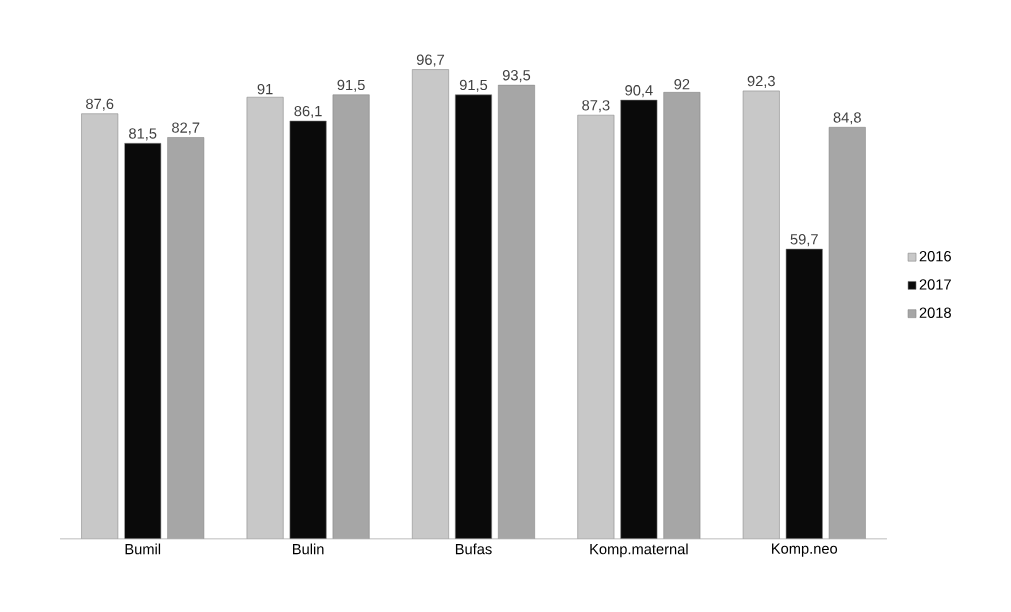 The height and width of the screenshot is (612, 1011). Describe the element at coordinates (639, 91) in the screenshot. I see `data-label: 90,4` at that location.